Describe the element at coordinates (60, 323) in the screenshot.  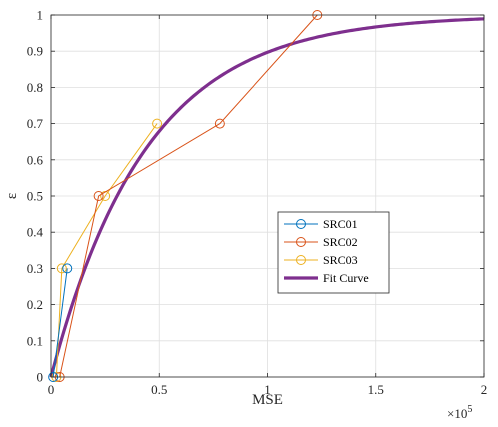
I see `series-line-src01` at that location.